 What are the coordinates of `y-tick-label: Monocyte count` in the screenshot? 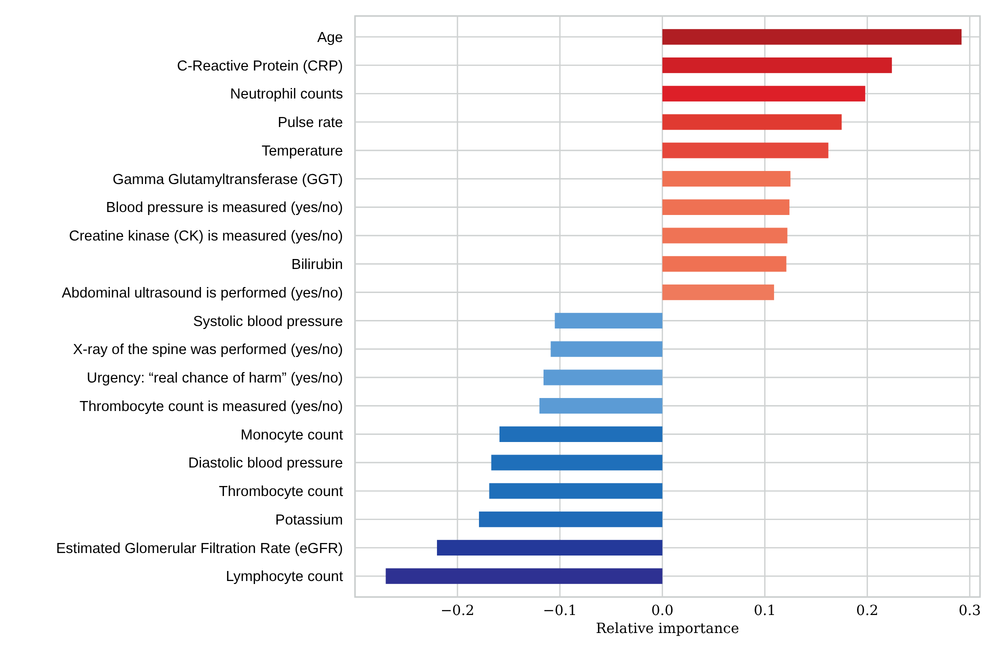 It's located at (291, 435).